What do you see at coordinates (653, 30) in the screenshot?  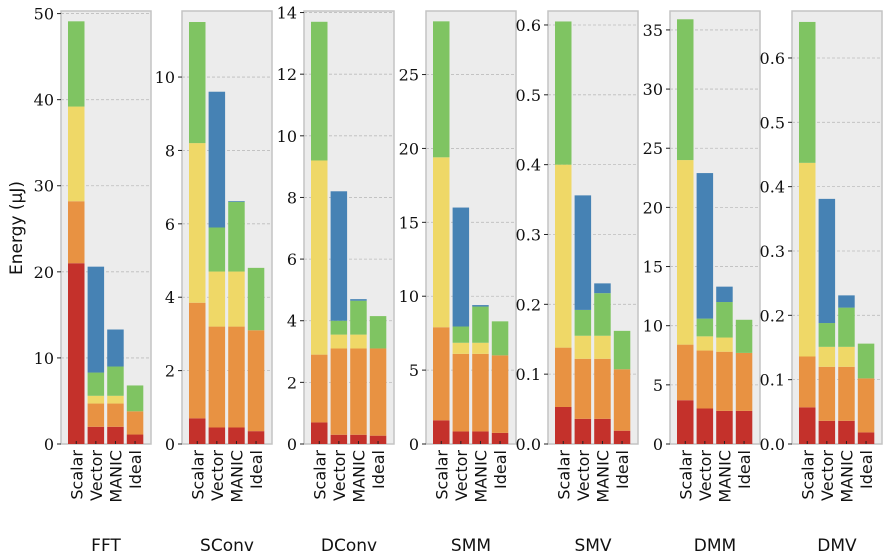 I see `y-tick-label: 35` at bounding box center [653, 30].